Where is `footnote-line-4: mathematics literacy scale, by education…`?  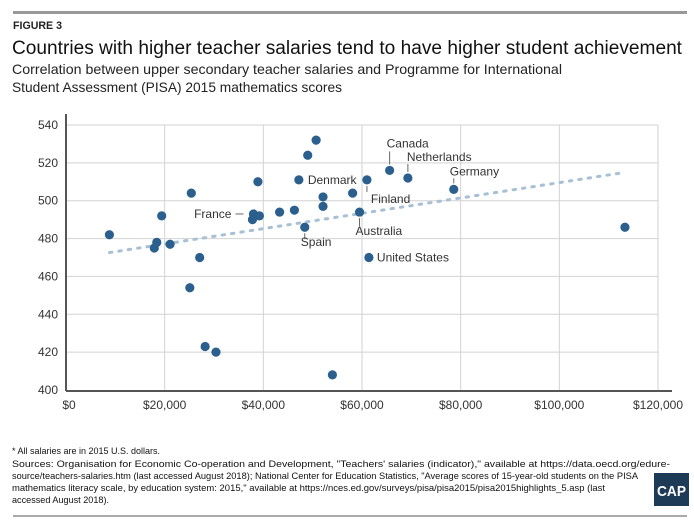
footnote-line-4: mathematics literacy scale, by education… is located at coordinates (308, 488).